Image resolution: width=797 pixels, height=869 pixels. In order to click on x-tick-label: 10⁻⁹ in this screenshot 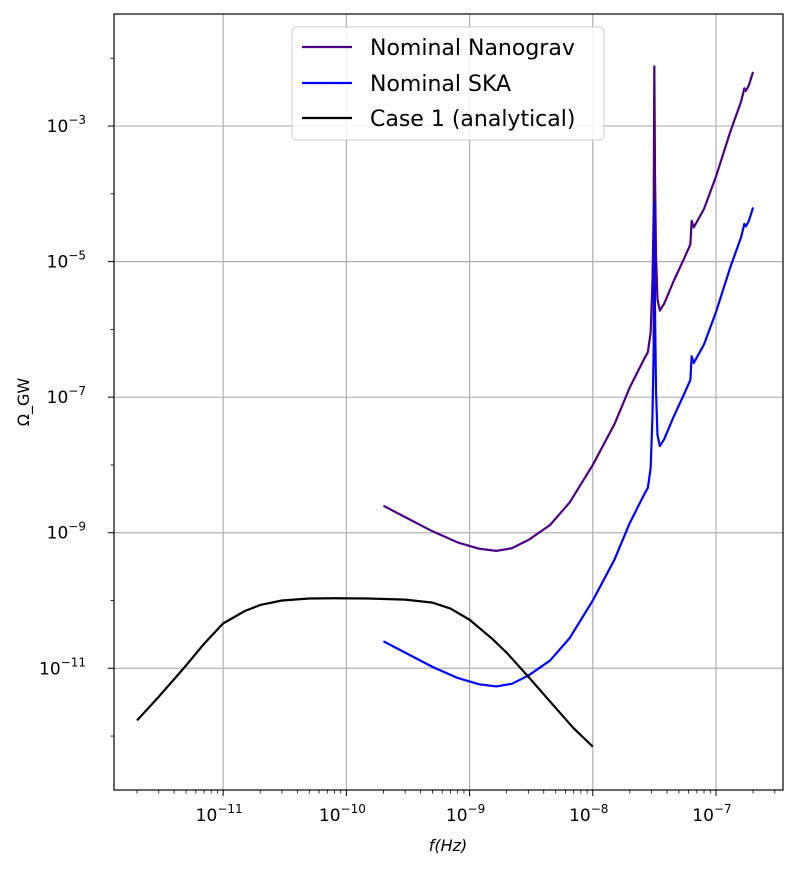, I will do `click(465, 814)`.